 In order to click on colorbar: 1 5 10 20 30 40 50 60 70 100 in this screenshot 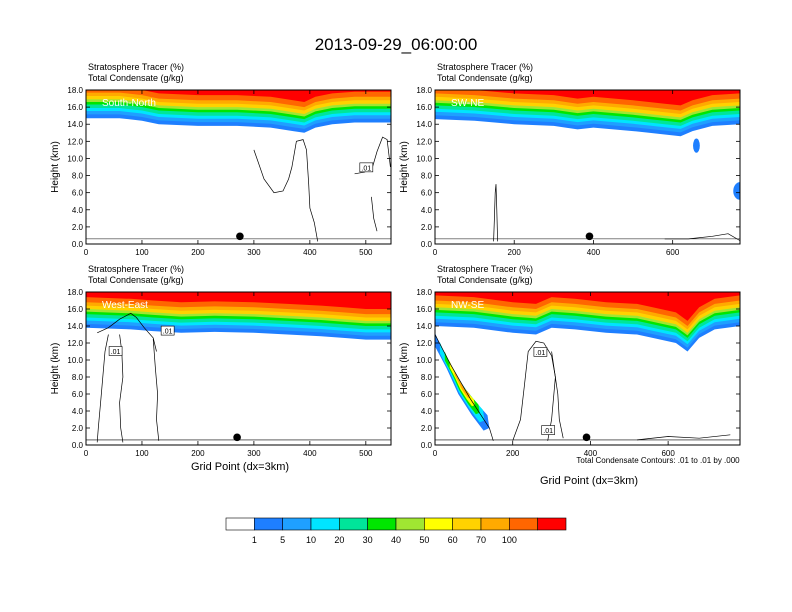, I will do `click(396, 531)`.